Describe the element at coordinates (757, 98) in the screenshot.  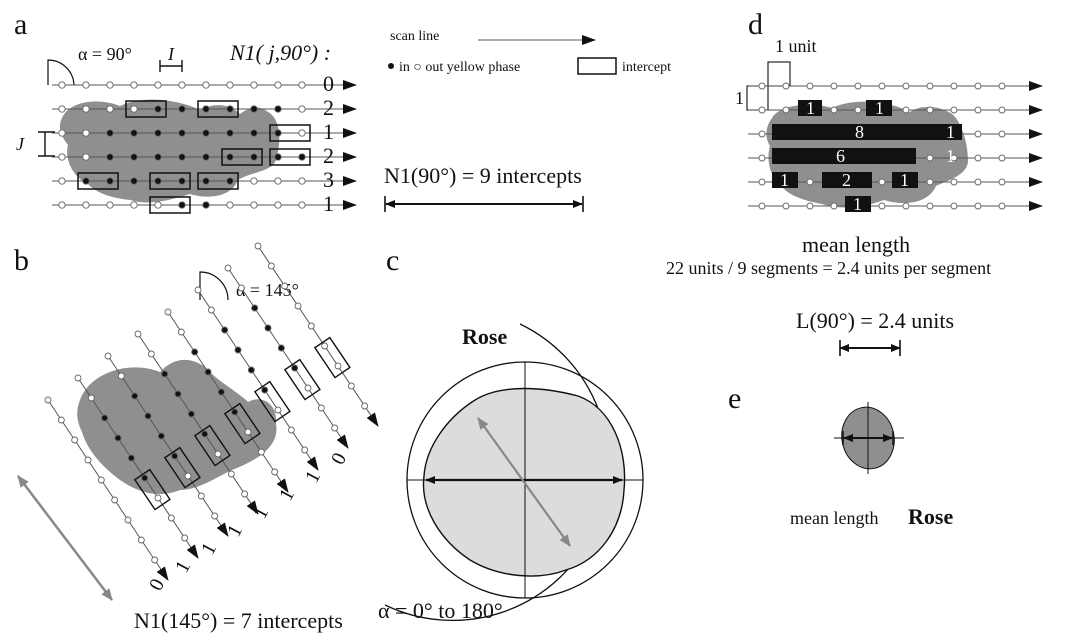
I see `unit-box-side` at that location.